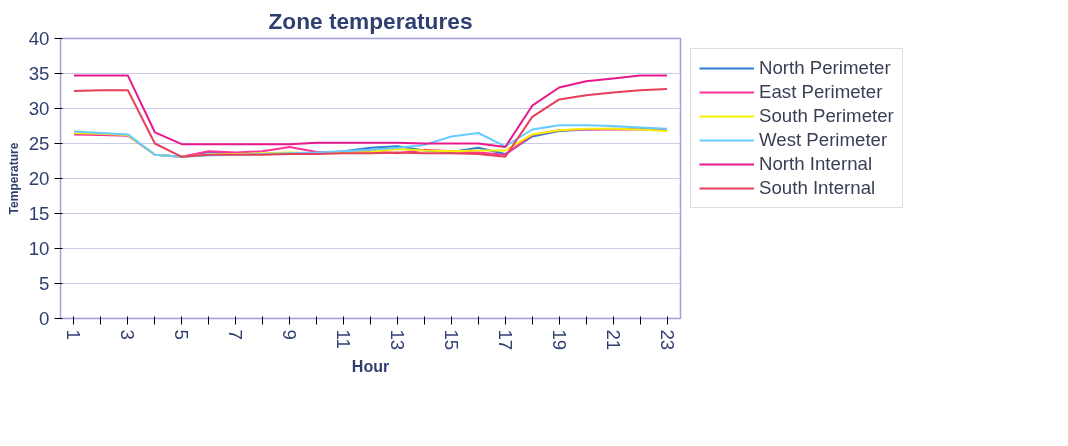 This screenshot has height=446, width=1068. Describe the element at coordinates (13, 178) in the screenshot. I see `y-axis-title: Temperature` at that location.